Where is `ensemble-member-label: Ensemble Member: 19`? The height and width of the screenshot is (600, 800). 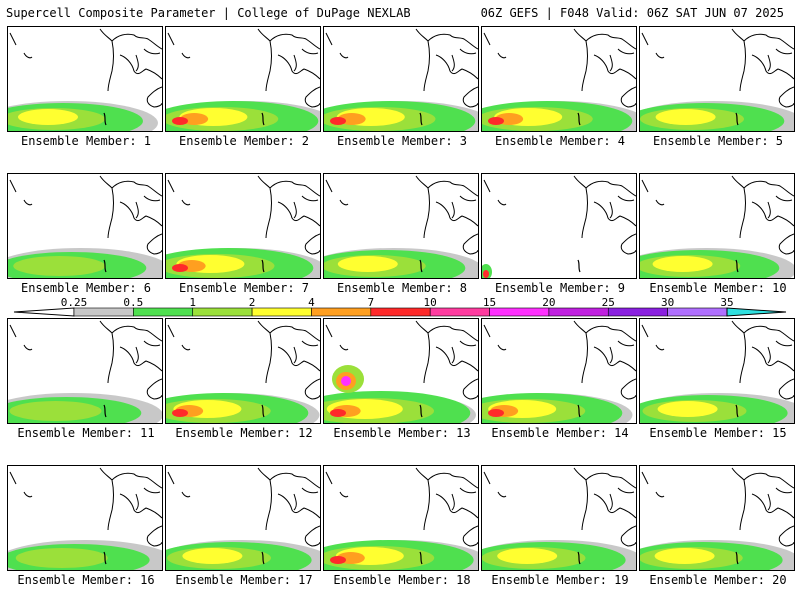
ensemble-member-label: Ensemble Member: 19 is located at coordinates (560, 580).